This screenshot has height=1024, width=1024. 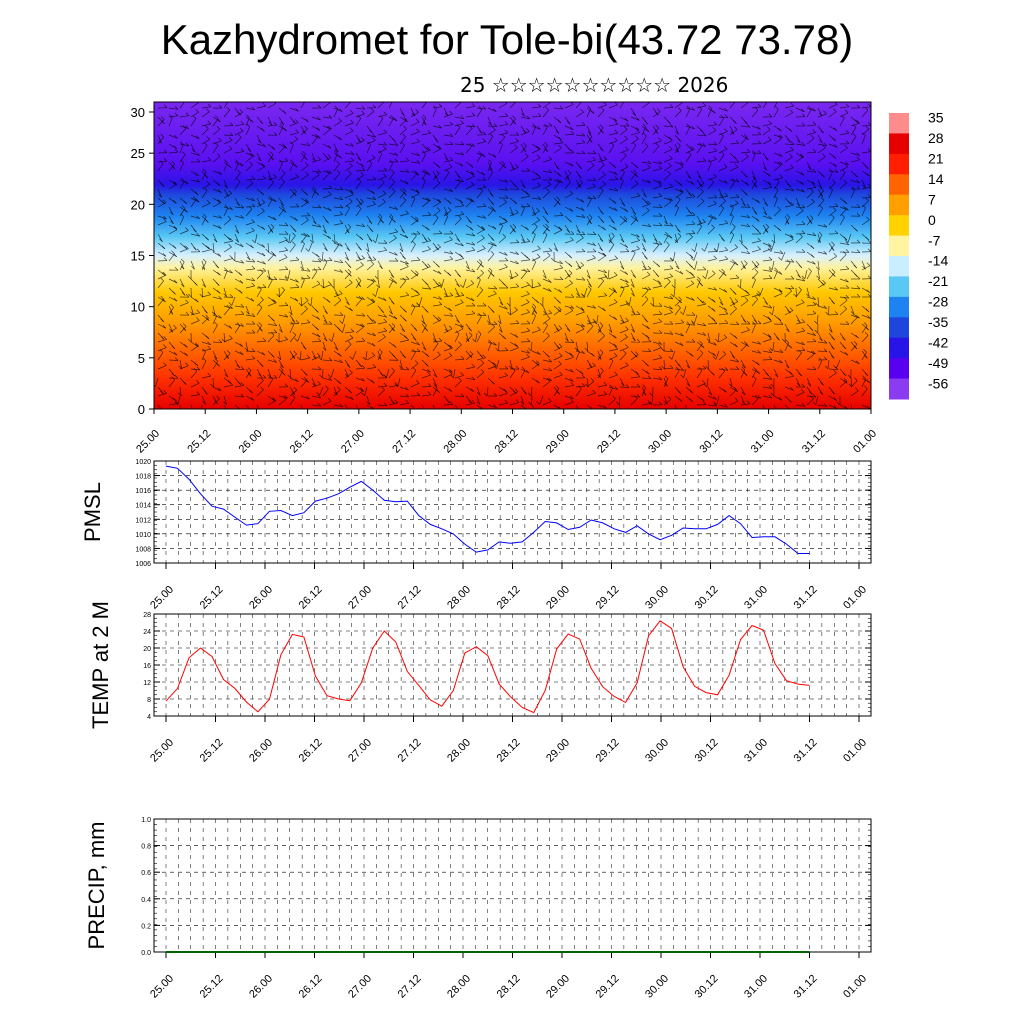 What do you see at coordinates (938, 322) in the screenshot?
I see `colorbar-label: -35` at bounding box center [938, 322].